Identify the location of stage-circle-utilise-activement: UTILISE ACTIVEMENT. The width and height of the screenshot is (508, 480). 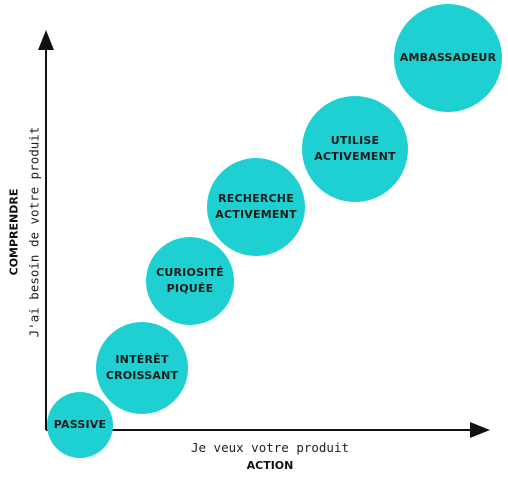
(355, 149).